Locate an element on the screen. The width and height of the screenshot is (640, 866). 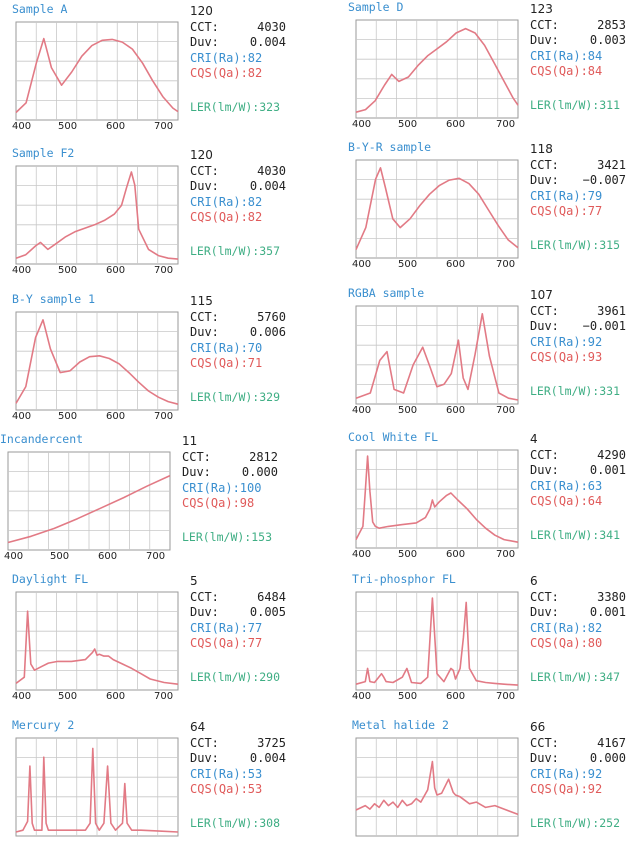
sample-index: 5 is located at coordinates (194, 581).